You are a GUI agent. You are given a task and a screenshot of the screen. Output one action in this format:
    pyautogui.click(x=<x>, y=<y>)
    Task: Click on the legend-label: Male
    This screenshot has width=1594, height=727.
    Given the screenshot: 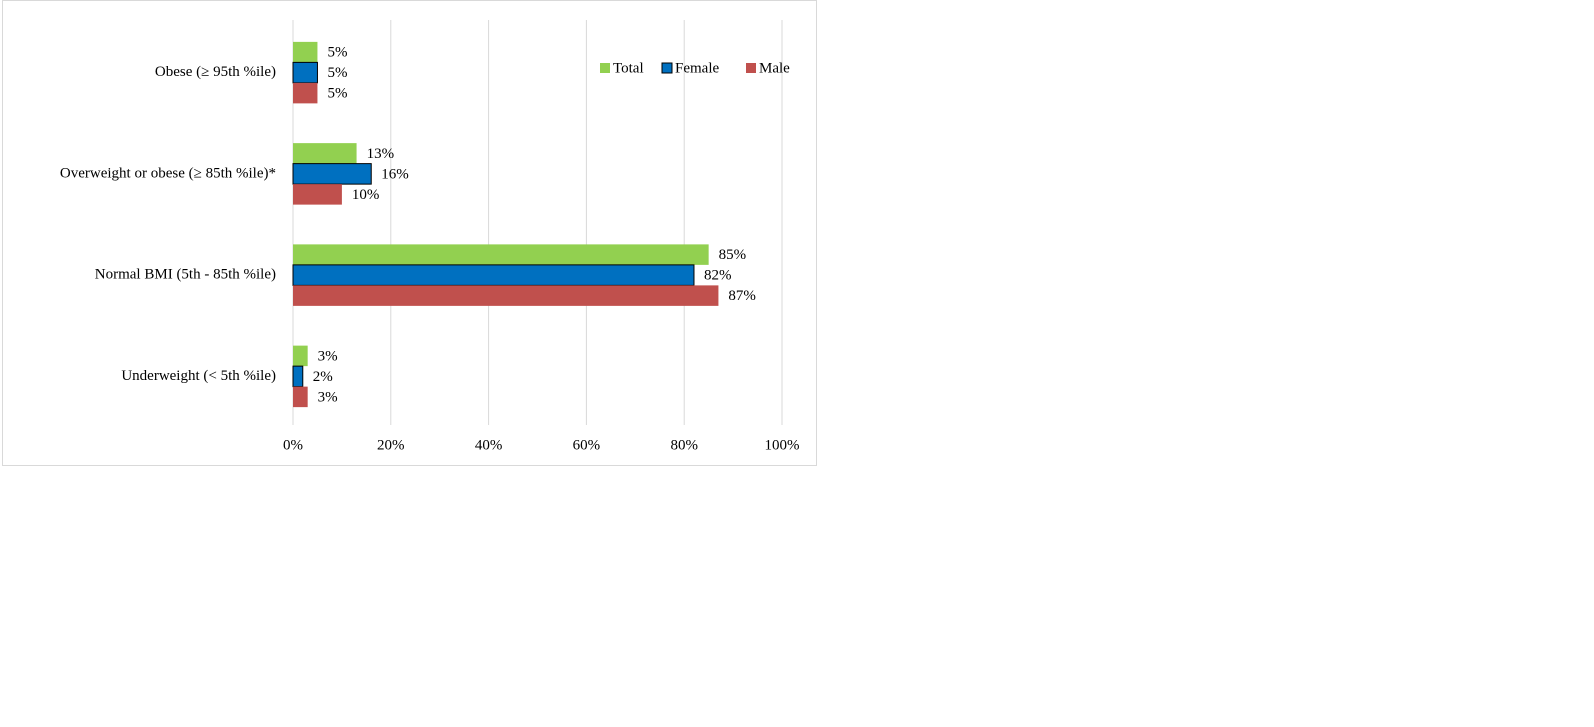 What is the action you would take?
    pyautogui.click(x=774, y=68)
    